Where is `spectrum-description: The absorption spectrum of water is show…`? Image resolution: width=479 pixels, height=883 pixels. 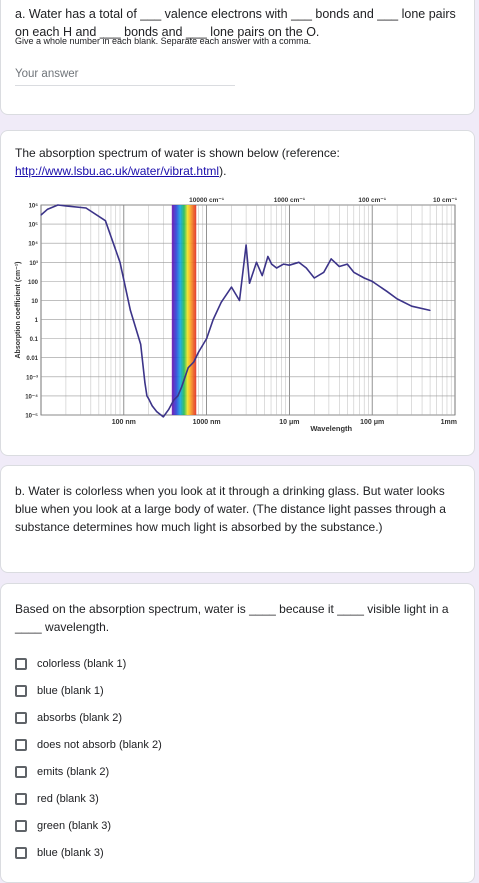 spectrum-description: The absorption spectrum of water is show… is located at coordinates (240, 162).